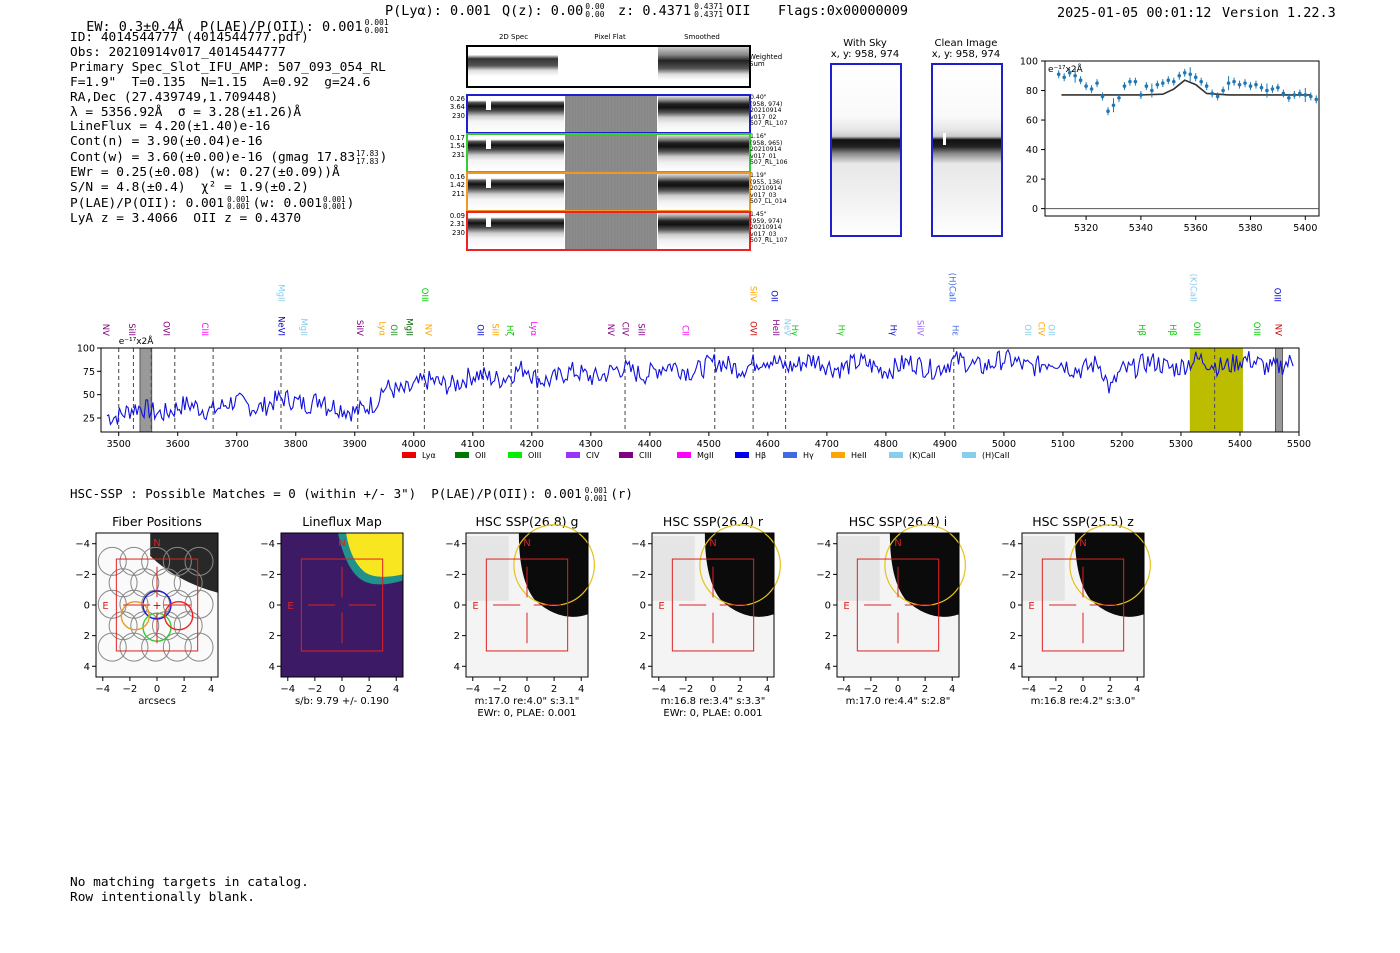 This screenshot has height=953, width=1400. I want to click on cutout-row-meta: 1.16" (958, 965) 20210914 v017_01 507_RL_106, so click(772, 150).